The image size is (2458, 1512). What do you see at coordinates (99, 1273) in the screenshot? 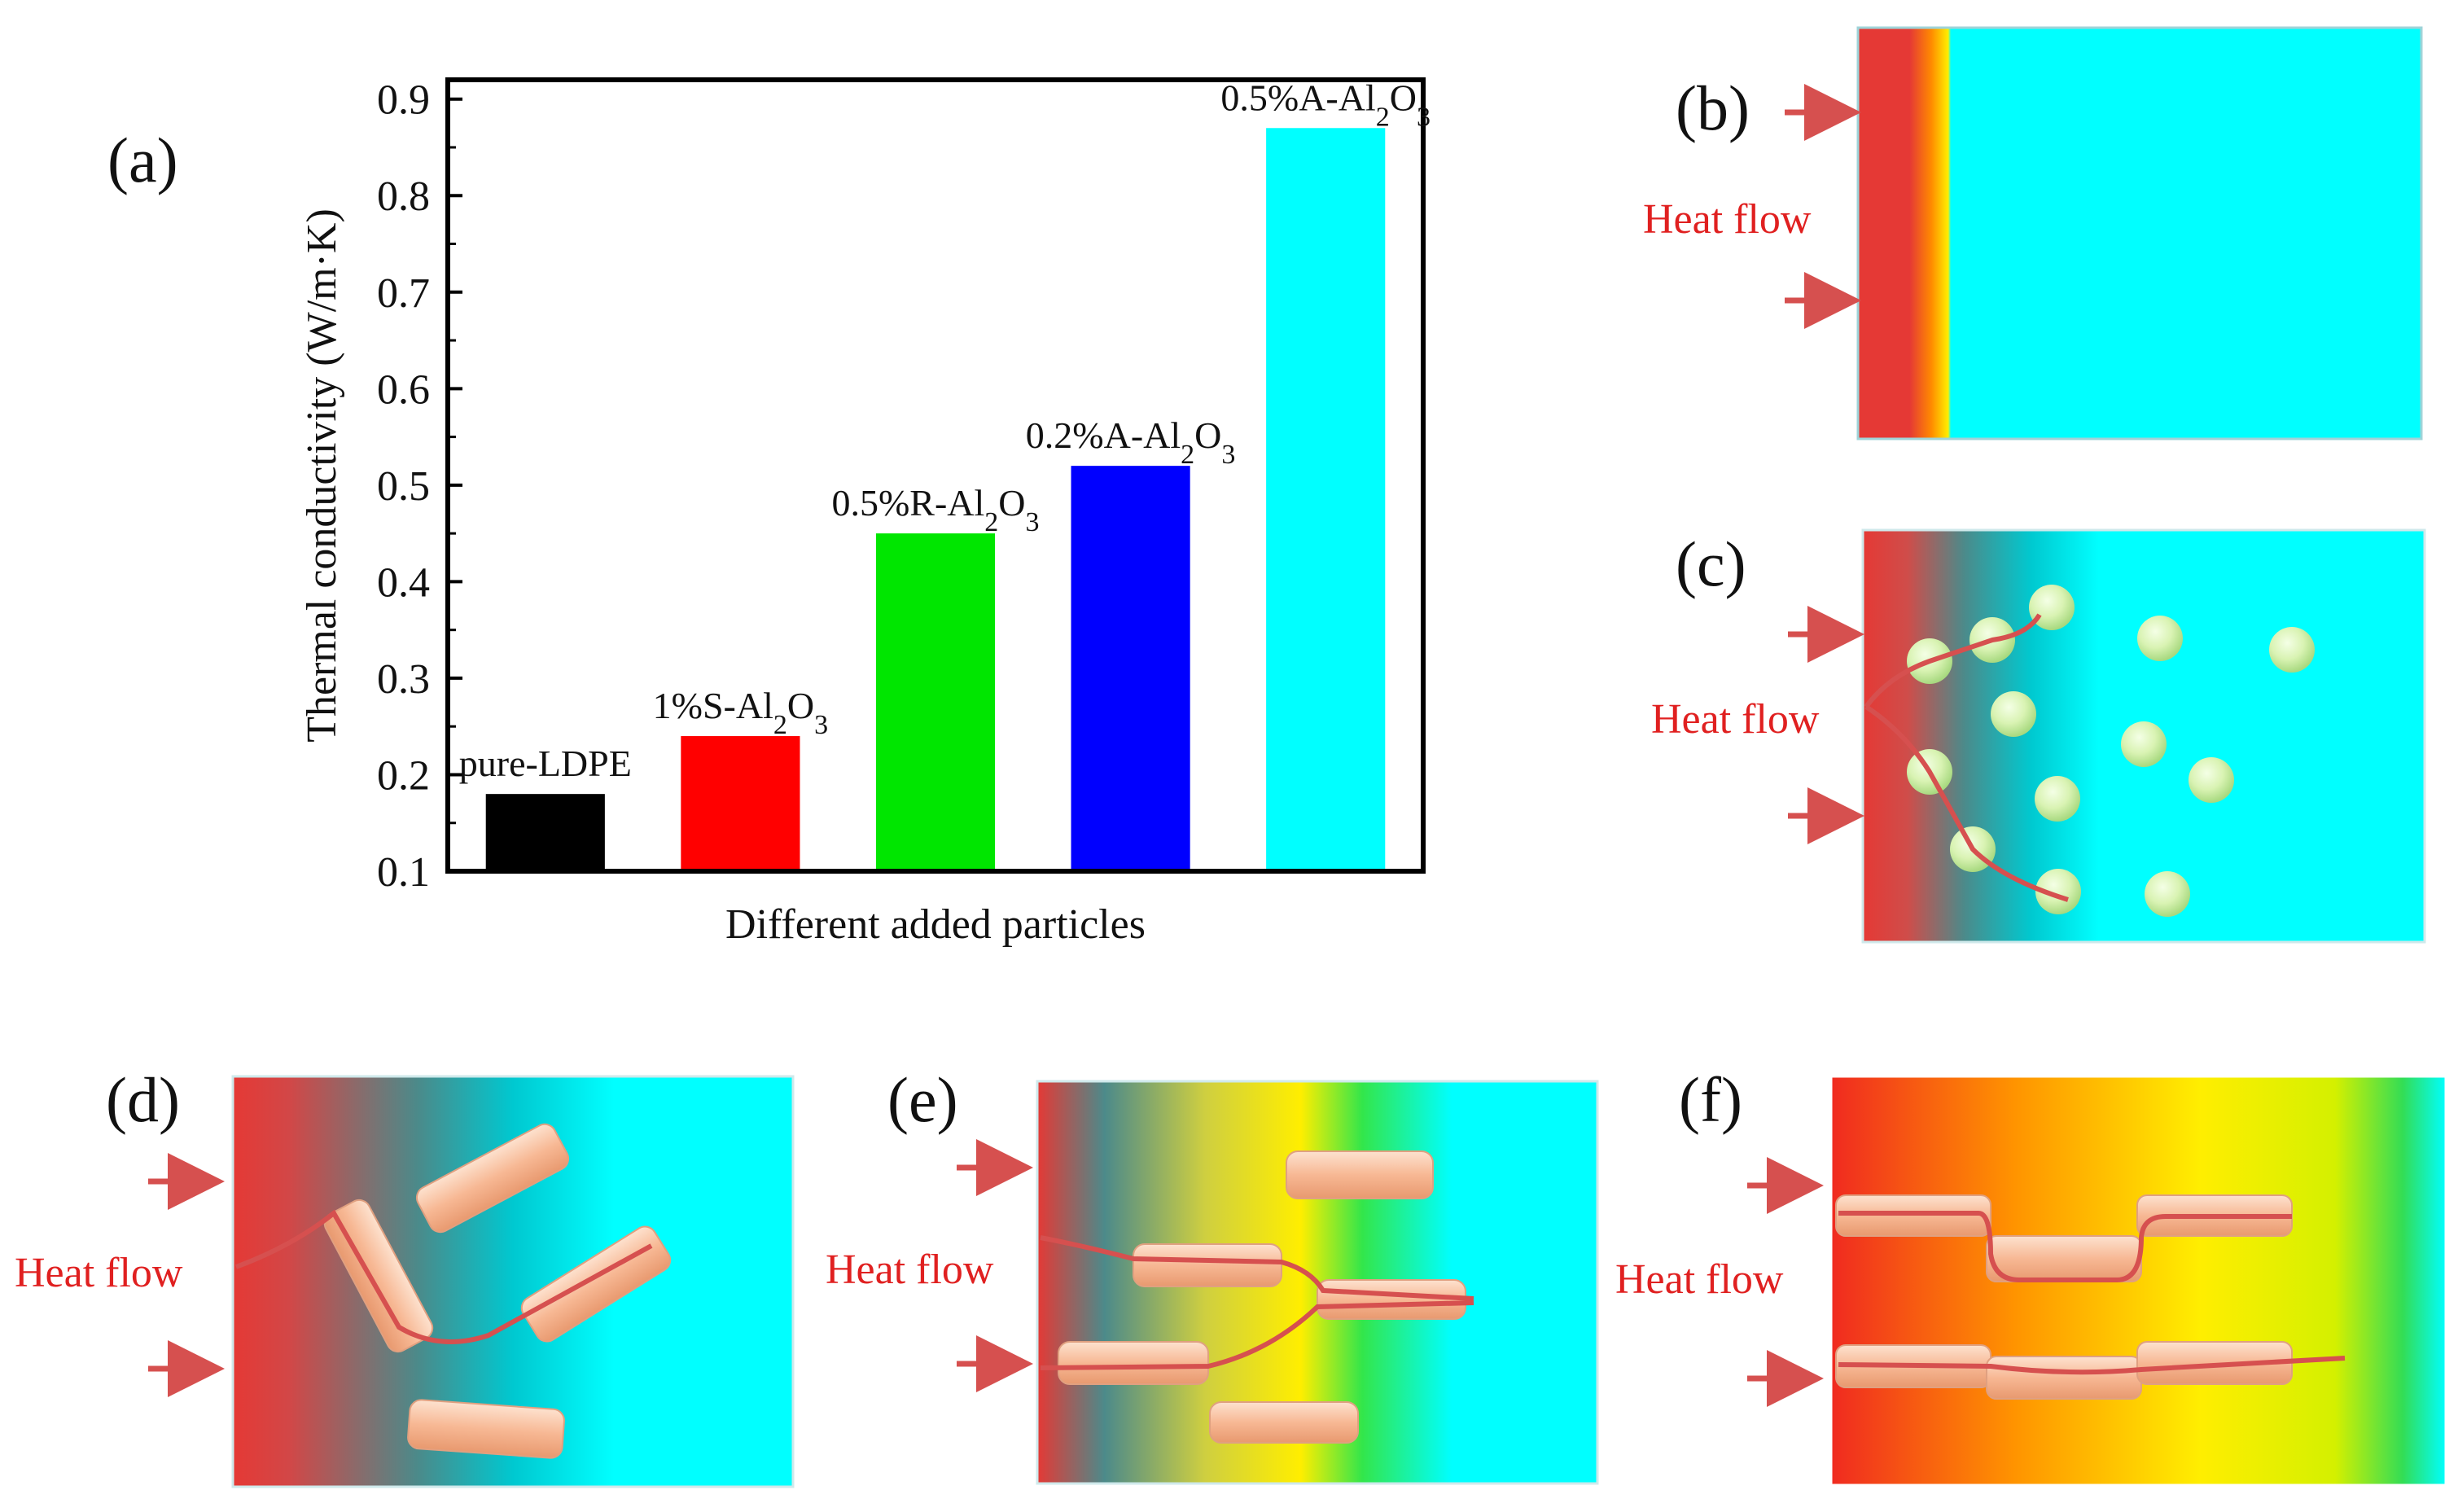
I see `heat-flow-label-d: Heat flow` at bounding box center [99, 1273].